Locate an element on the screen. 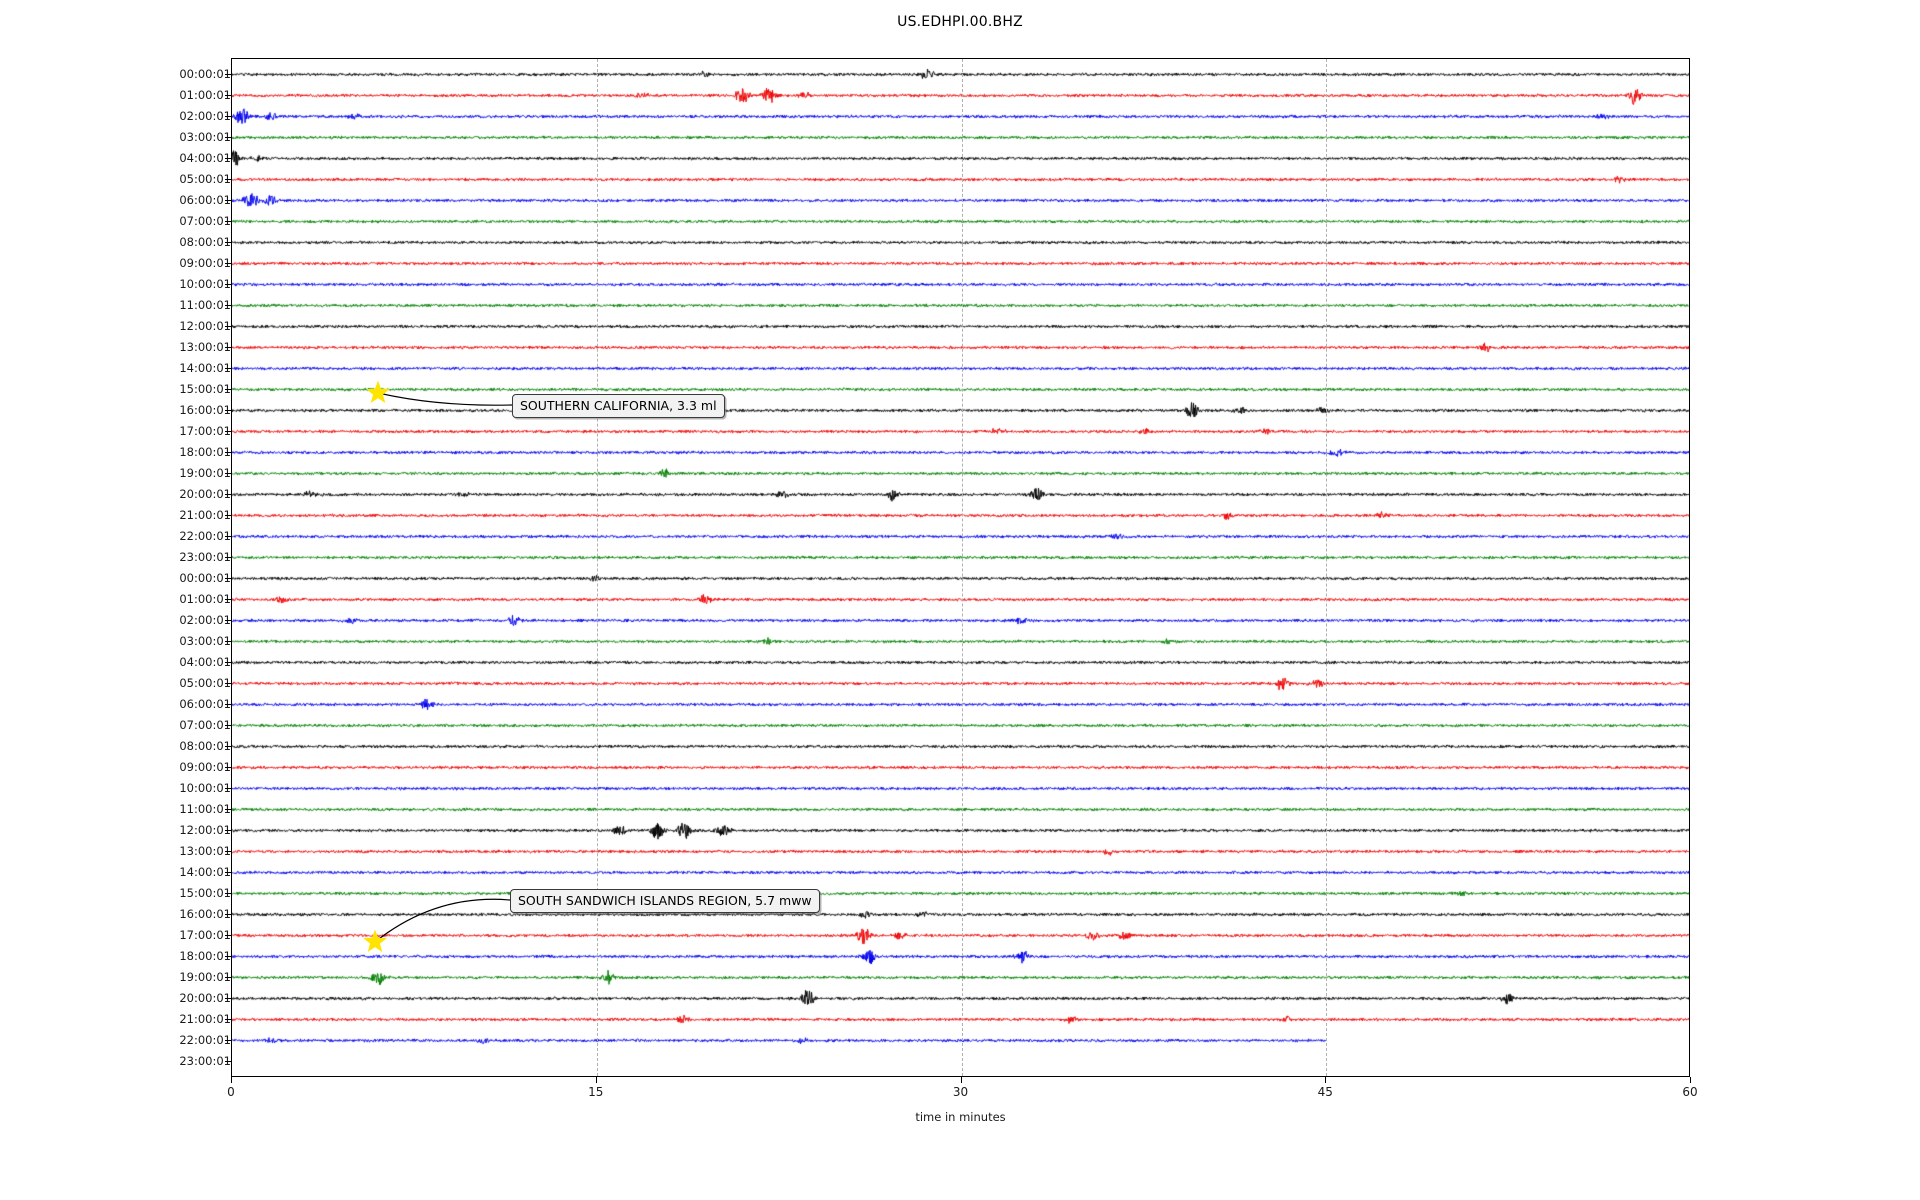 Image resolution: width=1920 pixels, height=1200 pixels. y-axis-label-row-46: 22:00:01 is located at coordinates (205, 1039).